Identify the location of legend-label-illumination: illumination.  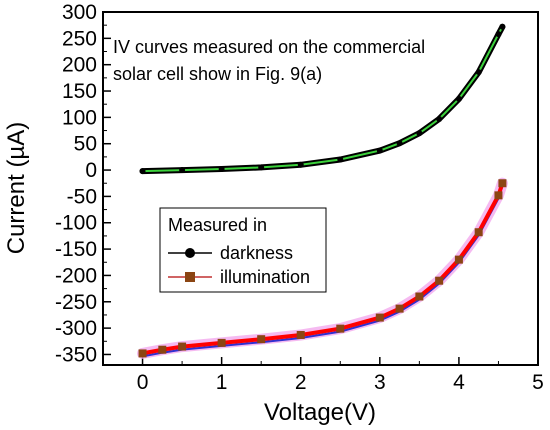
(265, 277).